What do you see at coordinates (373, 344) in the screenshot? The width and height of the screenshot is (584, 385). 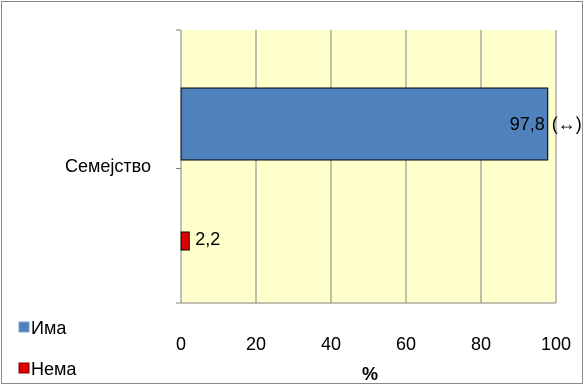 I see `x-tick-labels: 0 20 40 60 80 100` at bounding box center [373, 344].